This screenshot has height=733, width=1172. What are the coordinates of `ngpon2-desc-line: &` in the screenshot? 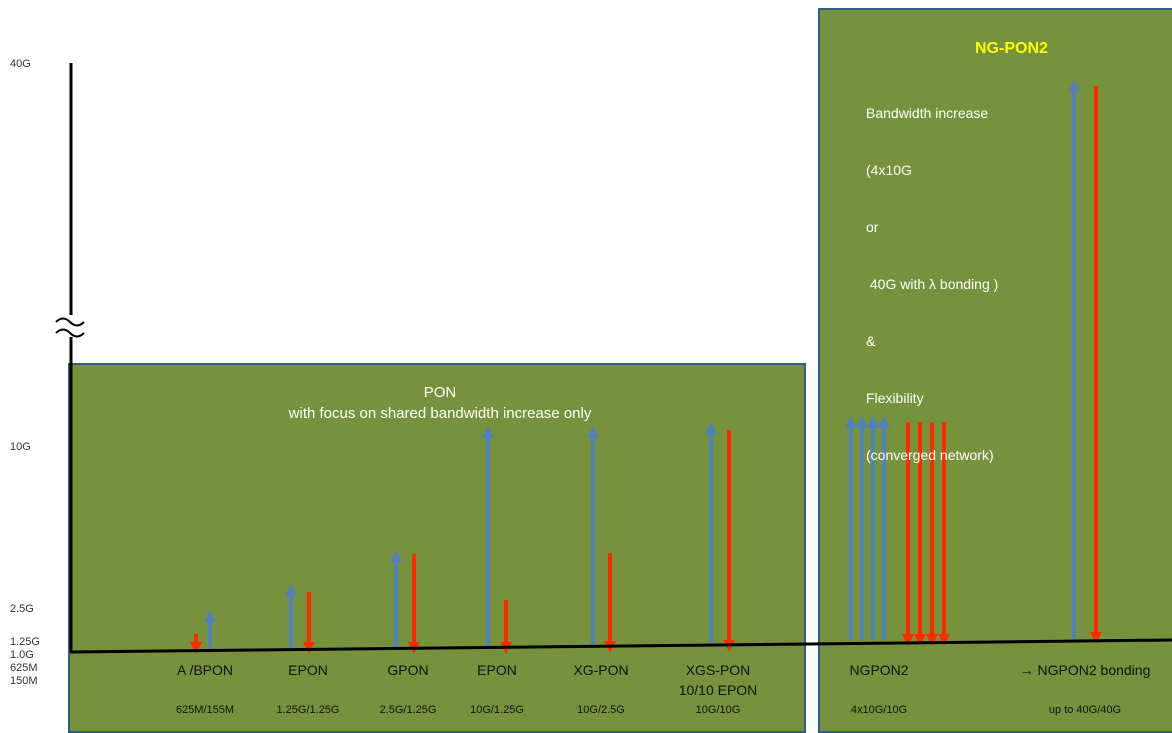 It's located at (871, 341).